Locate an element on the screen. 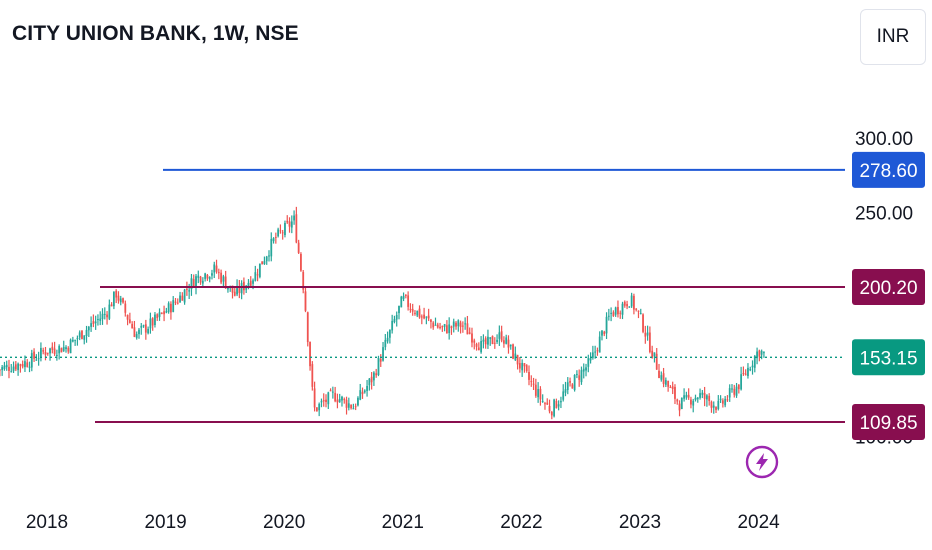 The image size is (932, 550). chart-title: CITY UNION BANK, 1W, NSE is located at coordinates (155, 33).